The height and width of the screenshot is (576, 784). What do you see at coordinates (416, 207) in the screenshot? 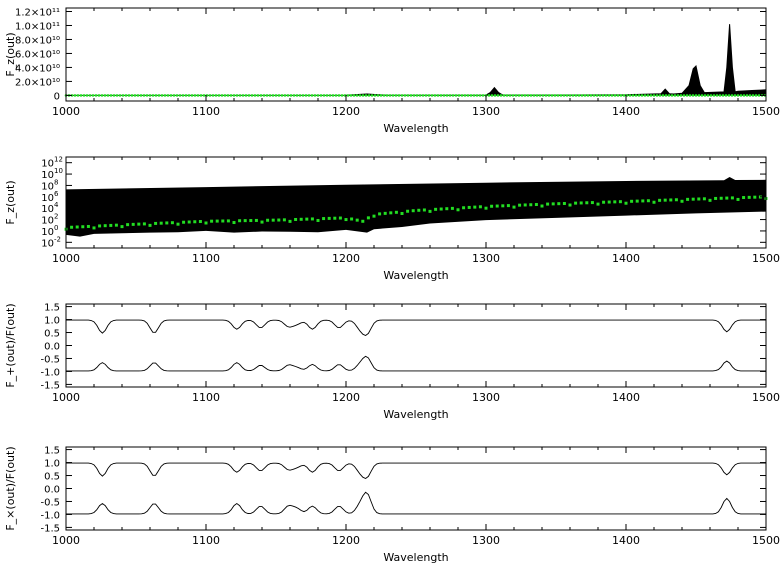
I see `flux-envelope-log-area` at bounding box center [416, 207].